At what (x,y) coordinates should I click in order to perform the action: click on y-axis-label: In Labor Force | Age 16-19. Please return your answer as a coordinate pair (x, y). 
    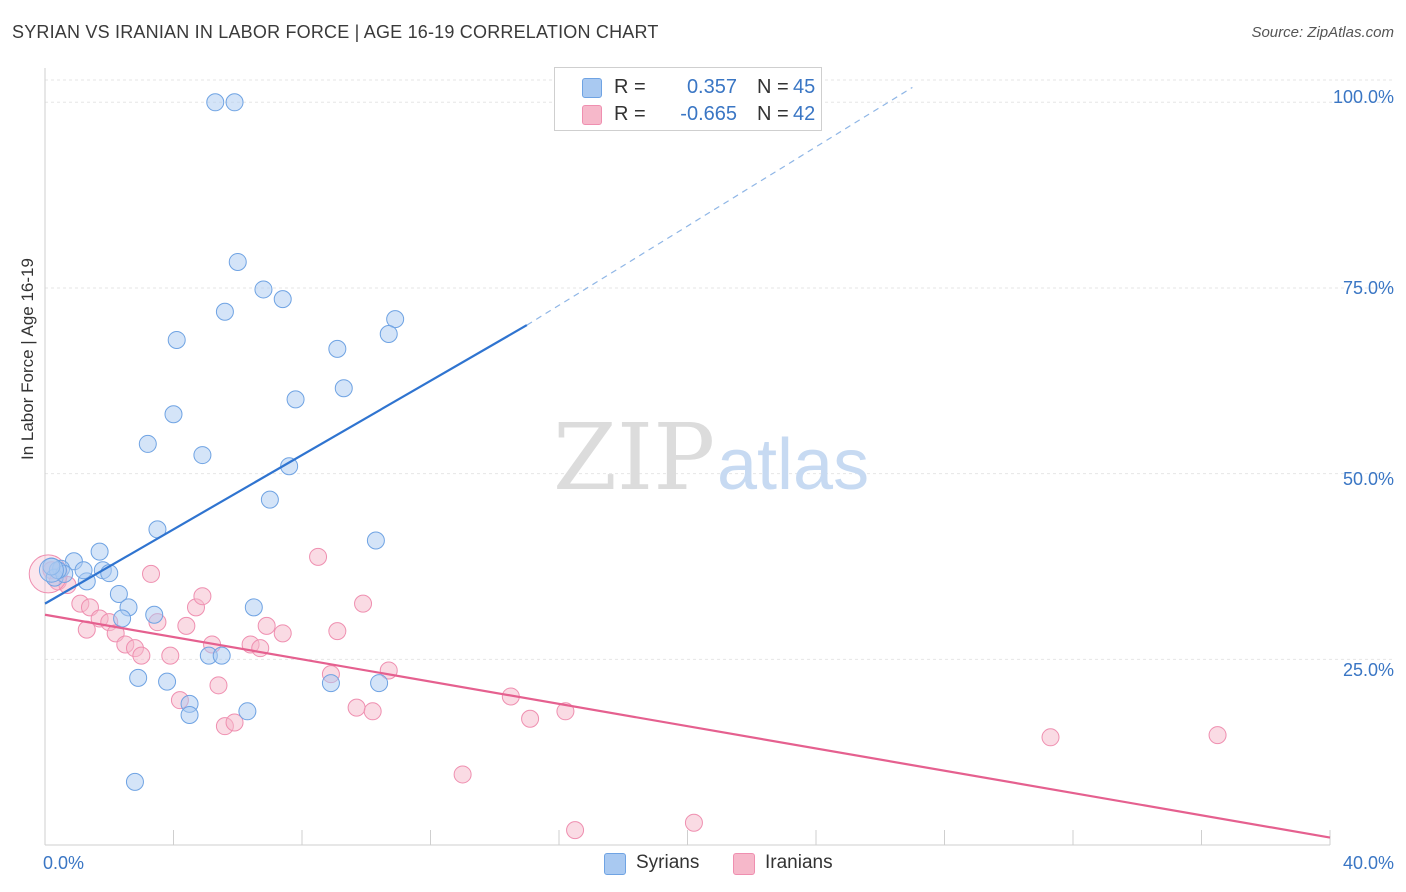
    Looking at the image, I should click on (27, 359).